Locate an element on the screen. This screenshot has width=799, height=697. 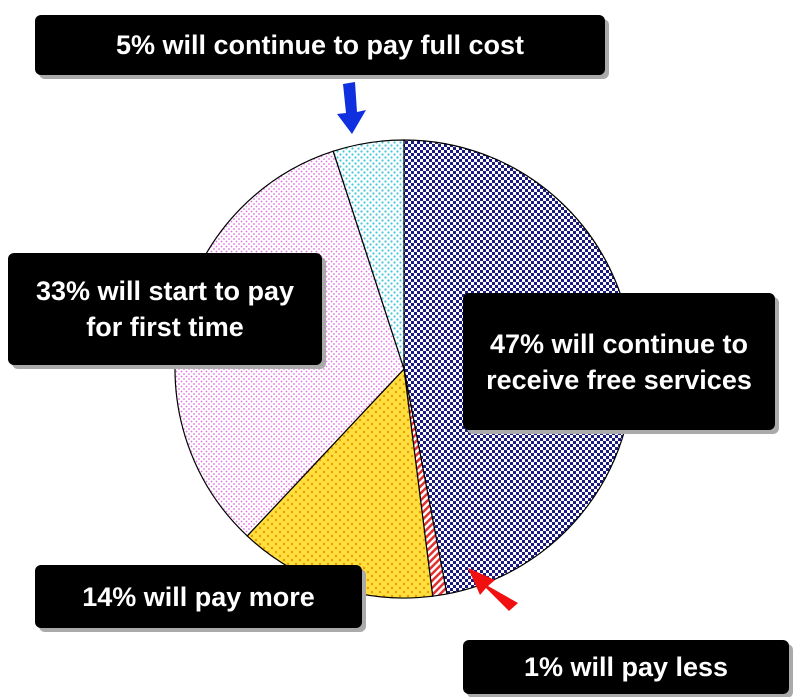
slice-label: 14% will pay more is located at coordinates (198, 596).